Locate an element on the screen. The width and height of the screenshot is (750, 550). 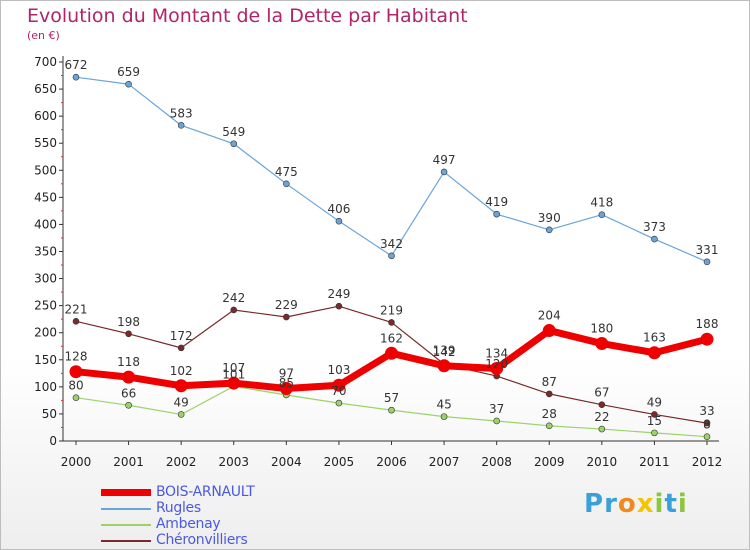
data-label-ambenay: 57 is located at coordinates (391, 398).